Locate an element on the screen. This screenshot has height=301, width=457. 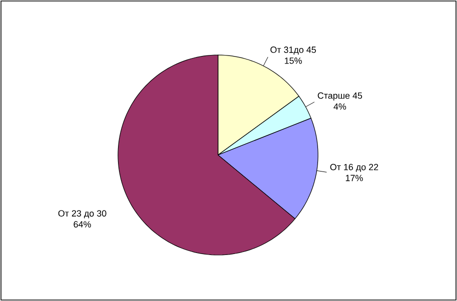
slice-label: От 16 до 22 is located at coordinates (354, 168).